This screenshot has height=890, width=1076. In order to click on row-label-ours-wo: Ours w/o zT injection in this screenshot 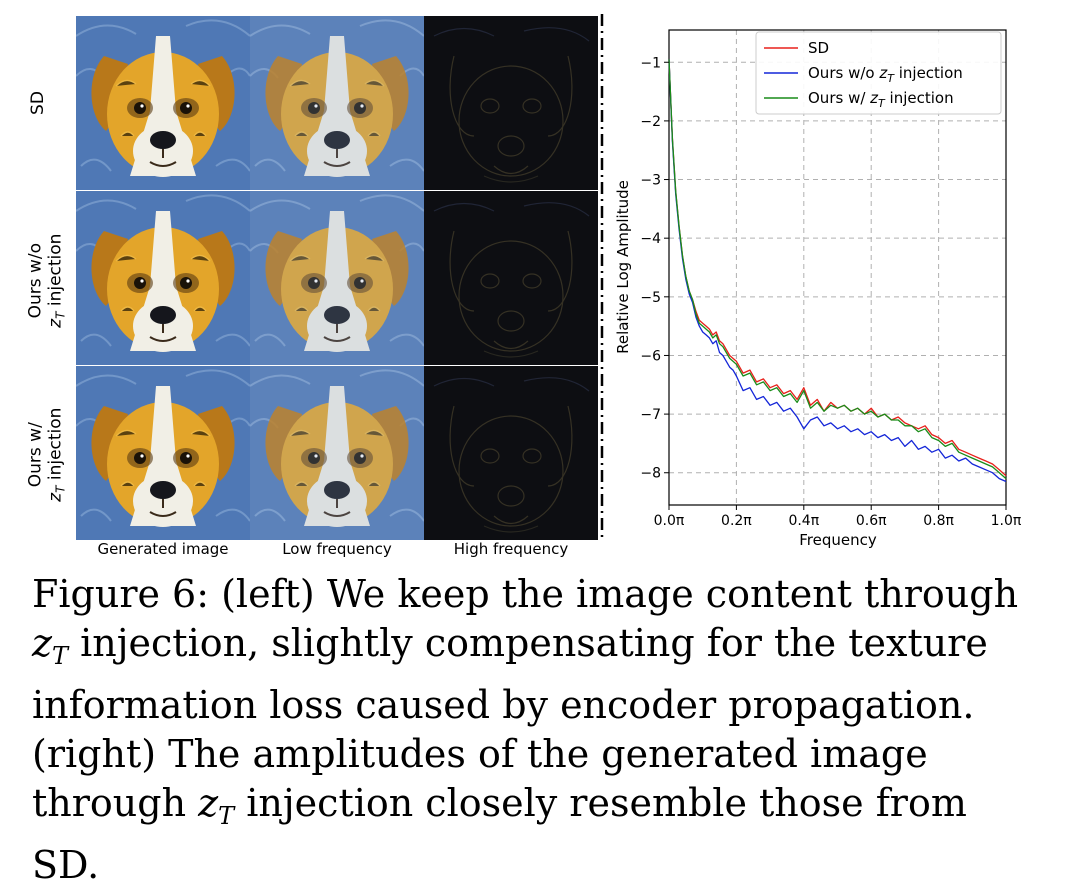, I will do `click(47, 281)`.